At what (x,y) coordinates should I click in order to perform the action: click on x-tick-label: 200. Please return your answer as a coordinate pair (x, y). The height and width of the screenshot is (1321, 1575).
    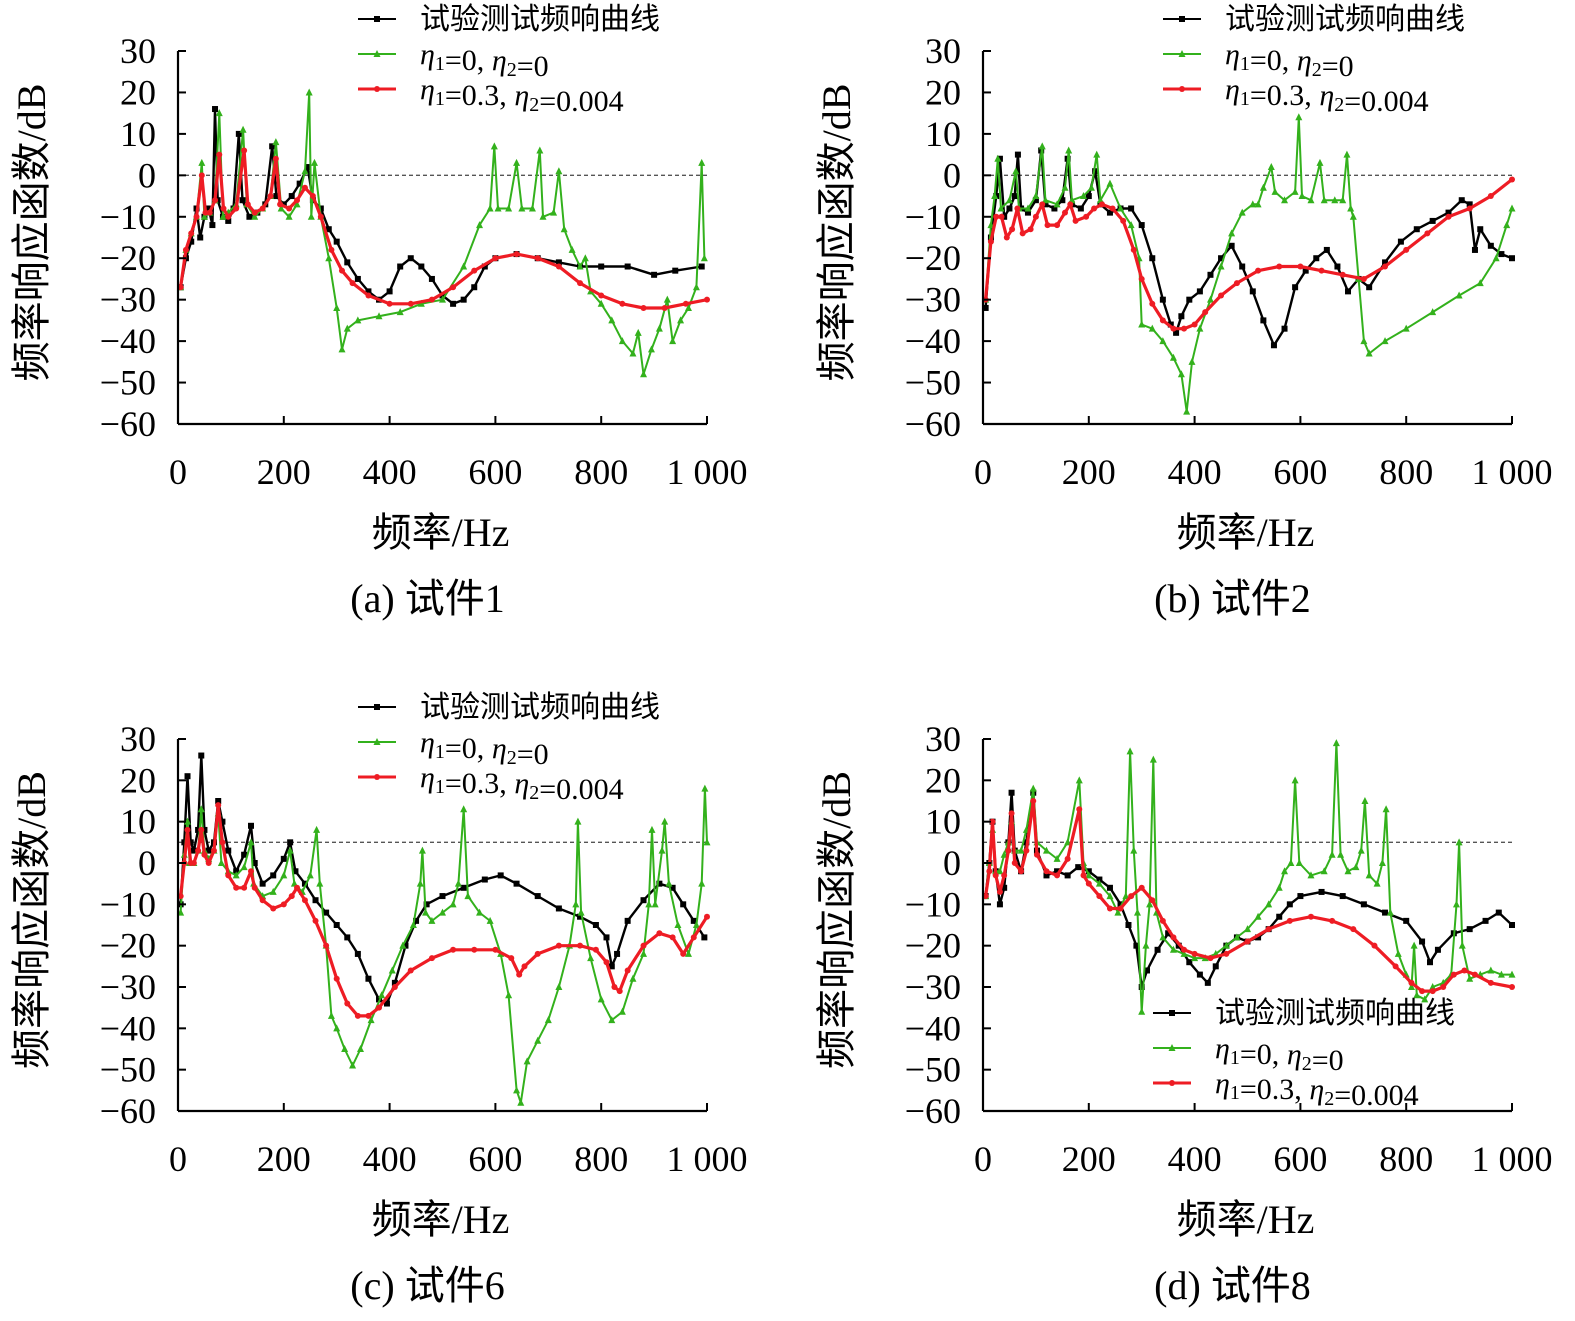
    Looking at the image, I should click on (1089, 1159).